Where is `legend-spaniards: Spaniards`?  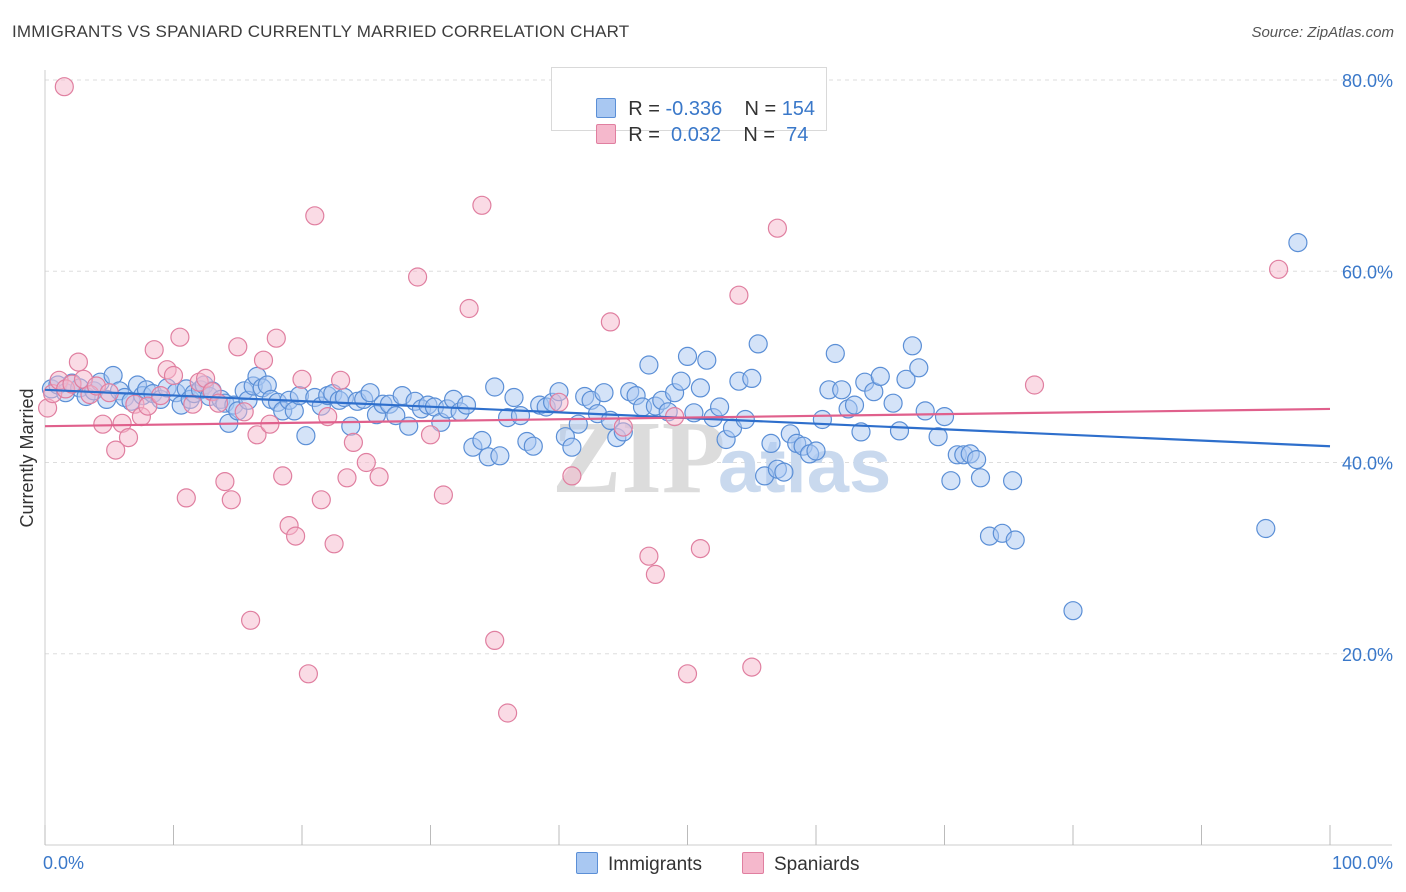 legend-spaniards: Spaniards is located at coordinates (801, 864).